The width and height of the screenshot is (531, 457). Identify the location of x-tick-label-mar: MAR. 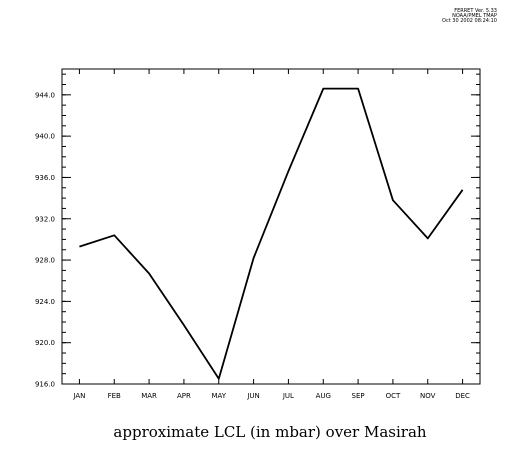
(149, 396).